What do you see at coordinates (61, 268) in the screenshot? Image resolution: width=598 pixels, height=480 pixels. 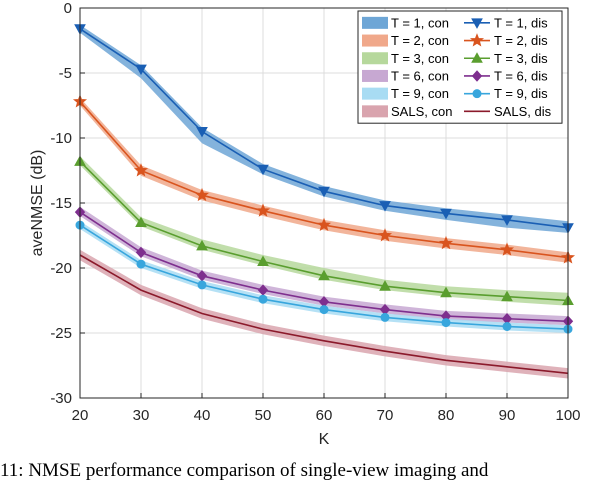 I see `y-tick-label: -20` at bounding box center [61, 268].